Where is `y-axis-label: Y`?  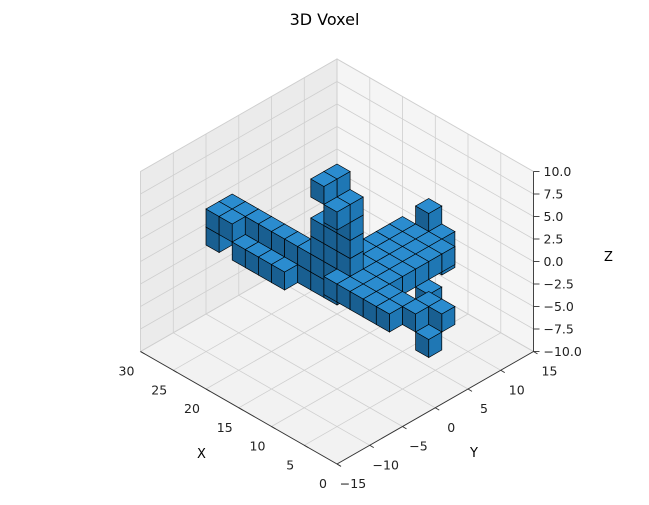 y-axis-label: Y is located at coordinates (473, 453).